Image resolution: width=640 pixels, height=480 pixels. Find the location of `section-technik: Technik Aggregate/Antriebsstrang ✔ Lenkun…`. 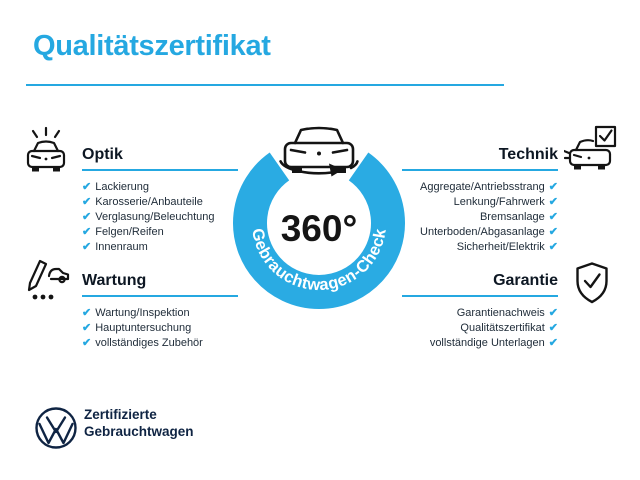

section-technik: Technik Aggregate/Antriebsstrang ✔ Lenkun… is located at coordinates (480, 200).